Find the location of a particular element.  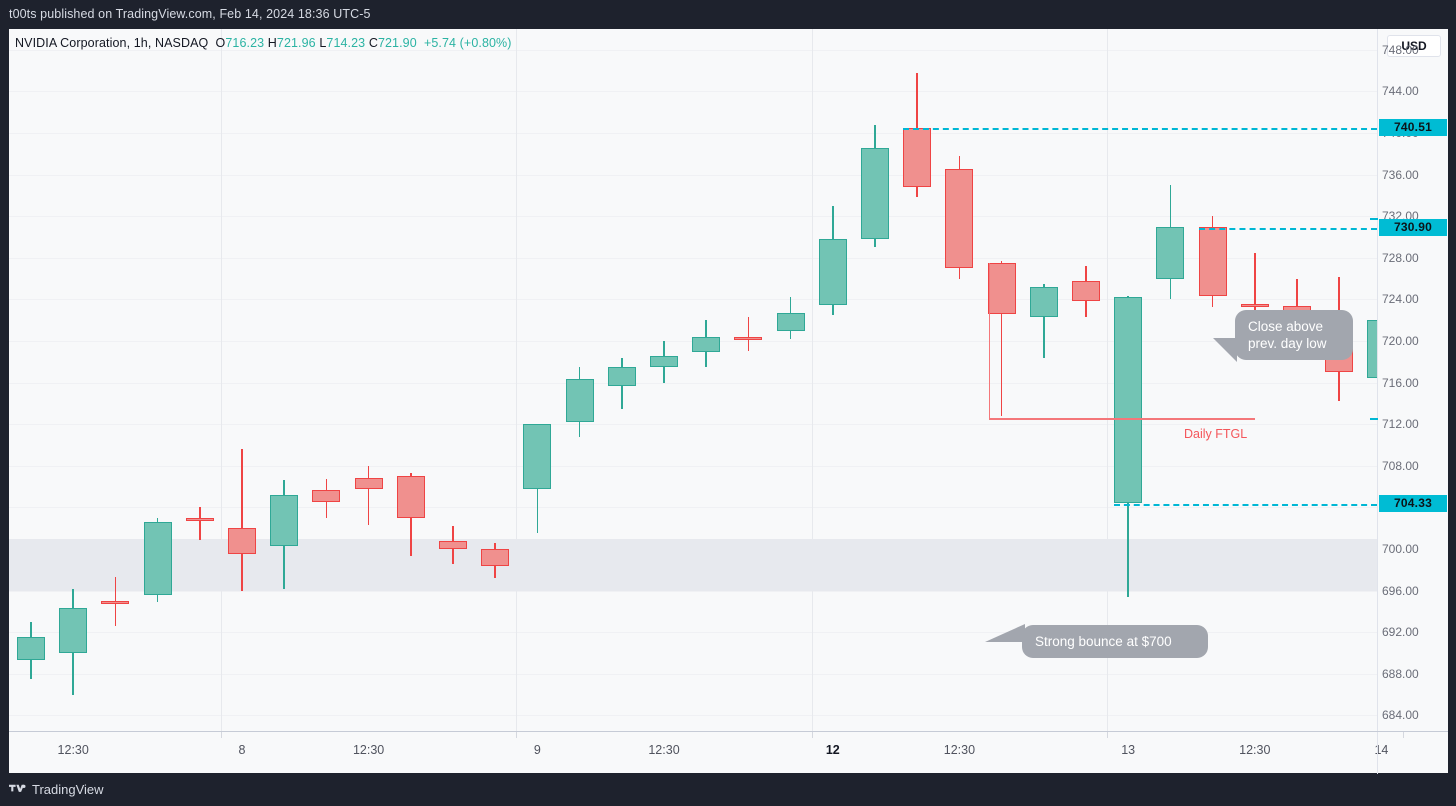

price-tick-label: 684.00 is located at coordinates (1400, 715).